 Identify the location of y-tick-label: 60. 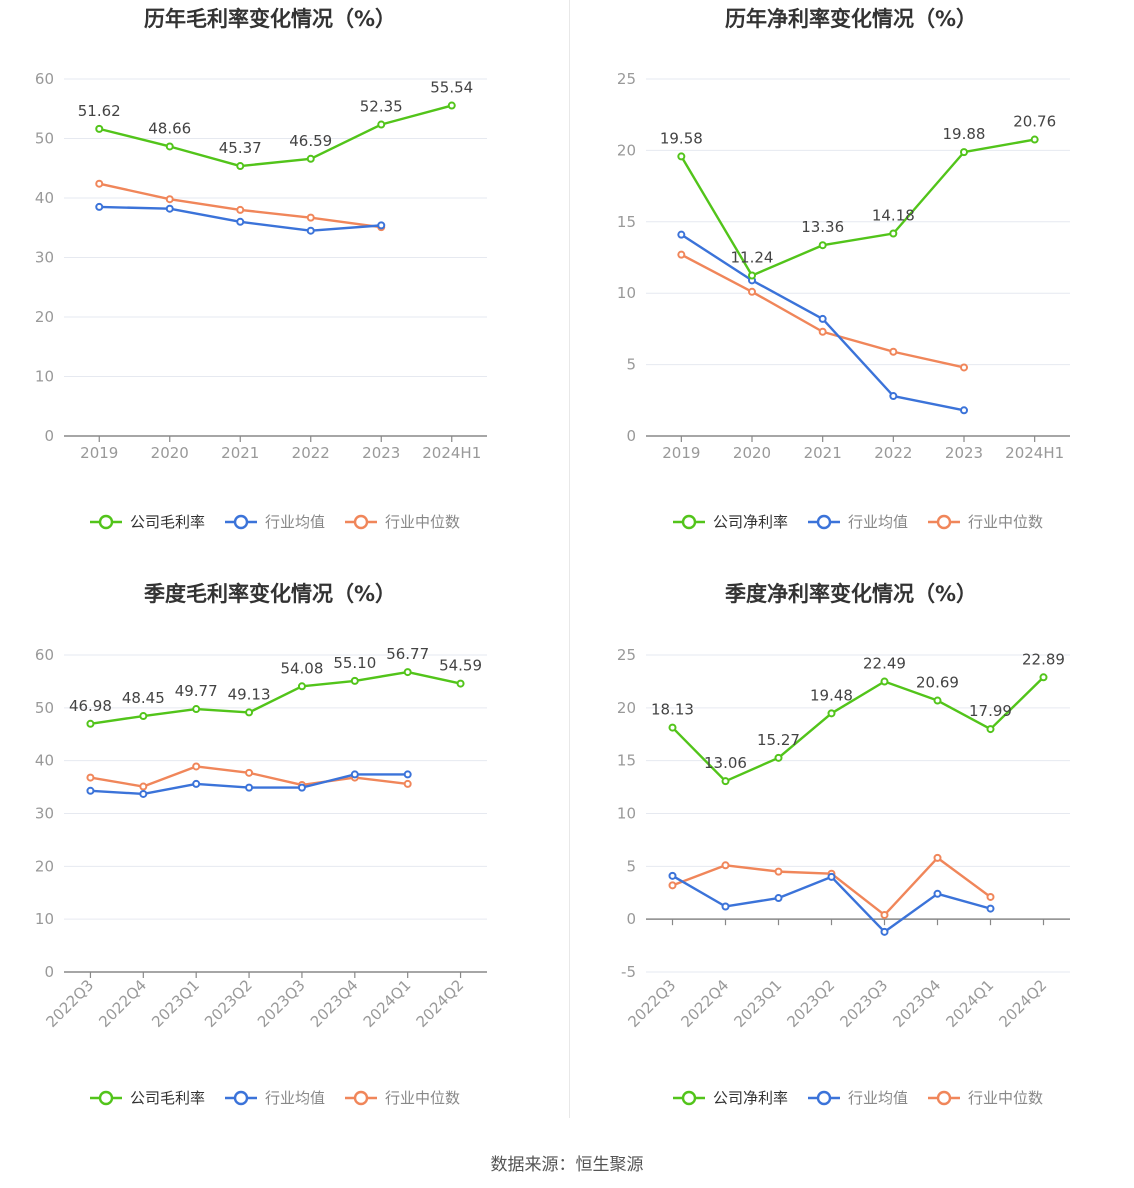
(44, 655).